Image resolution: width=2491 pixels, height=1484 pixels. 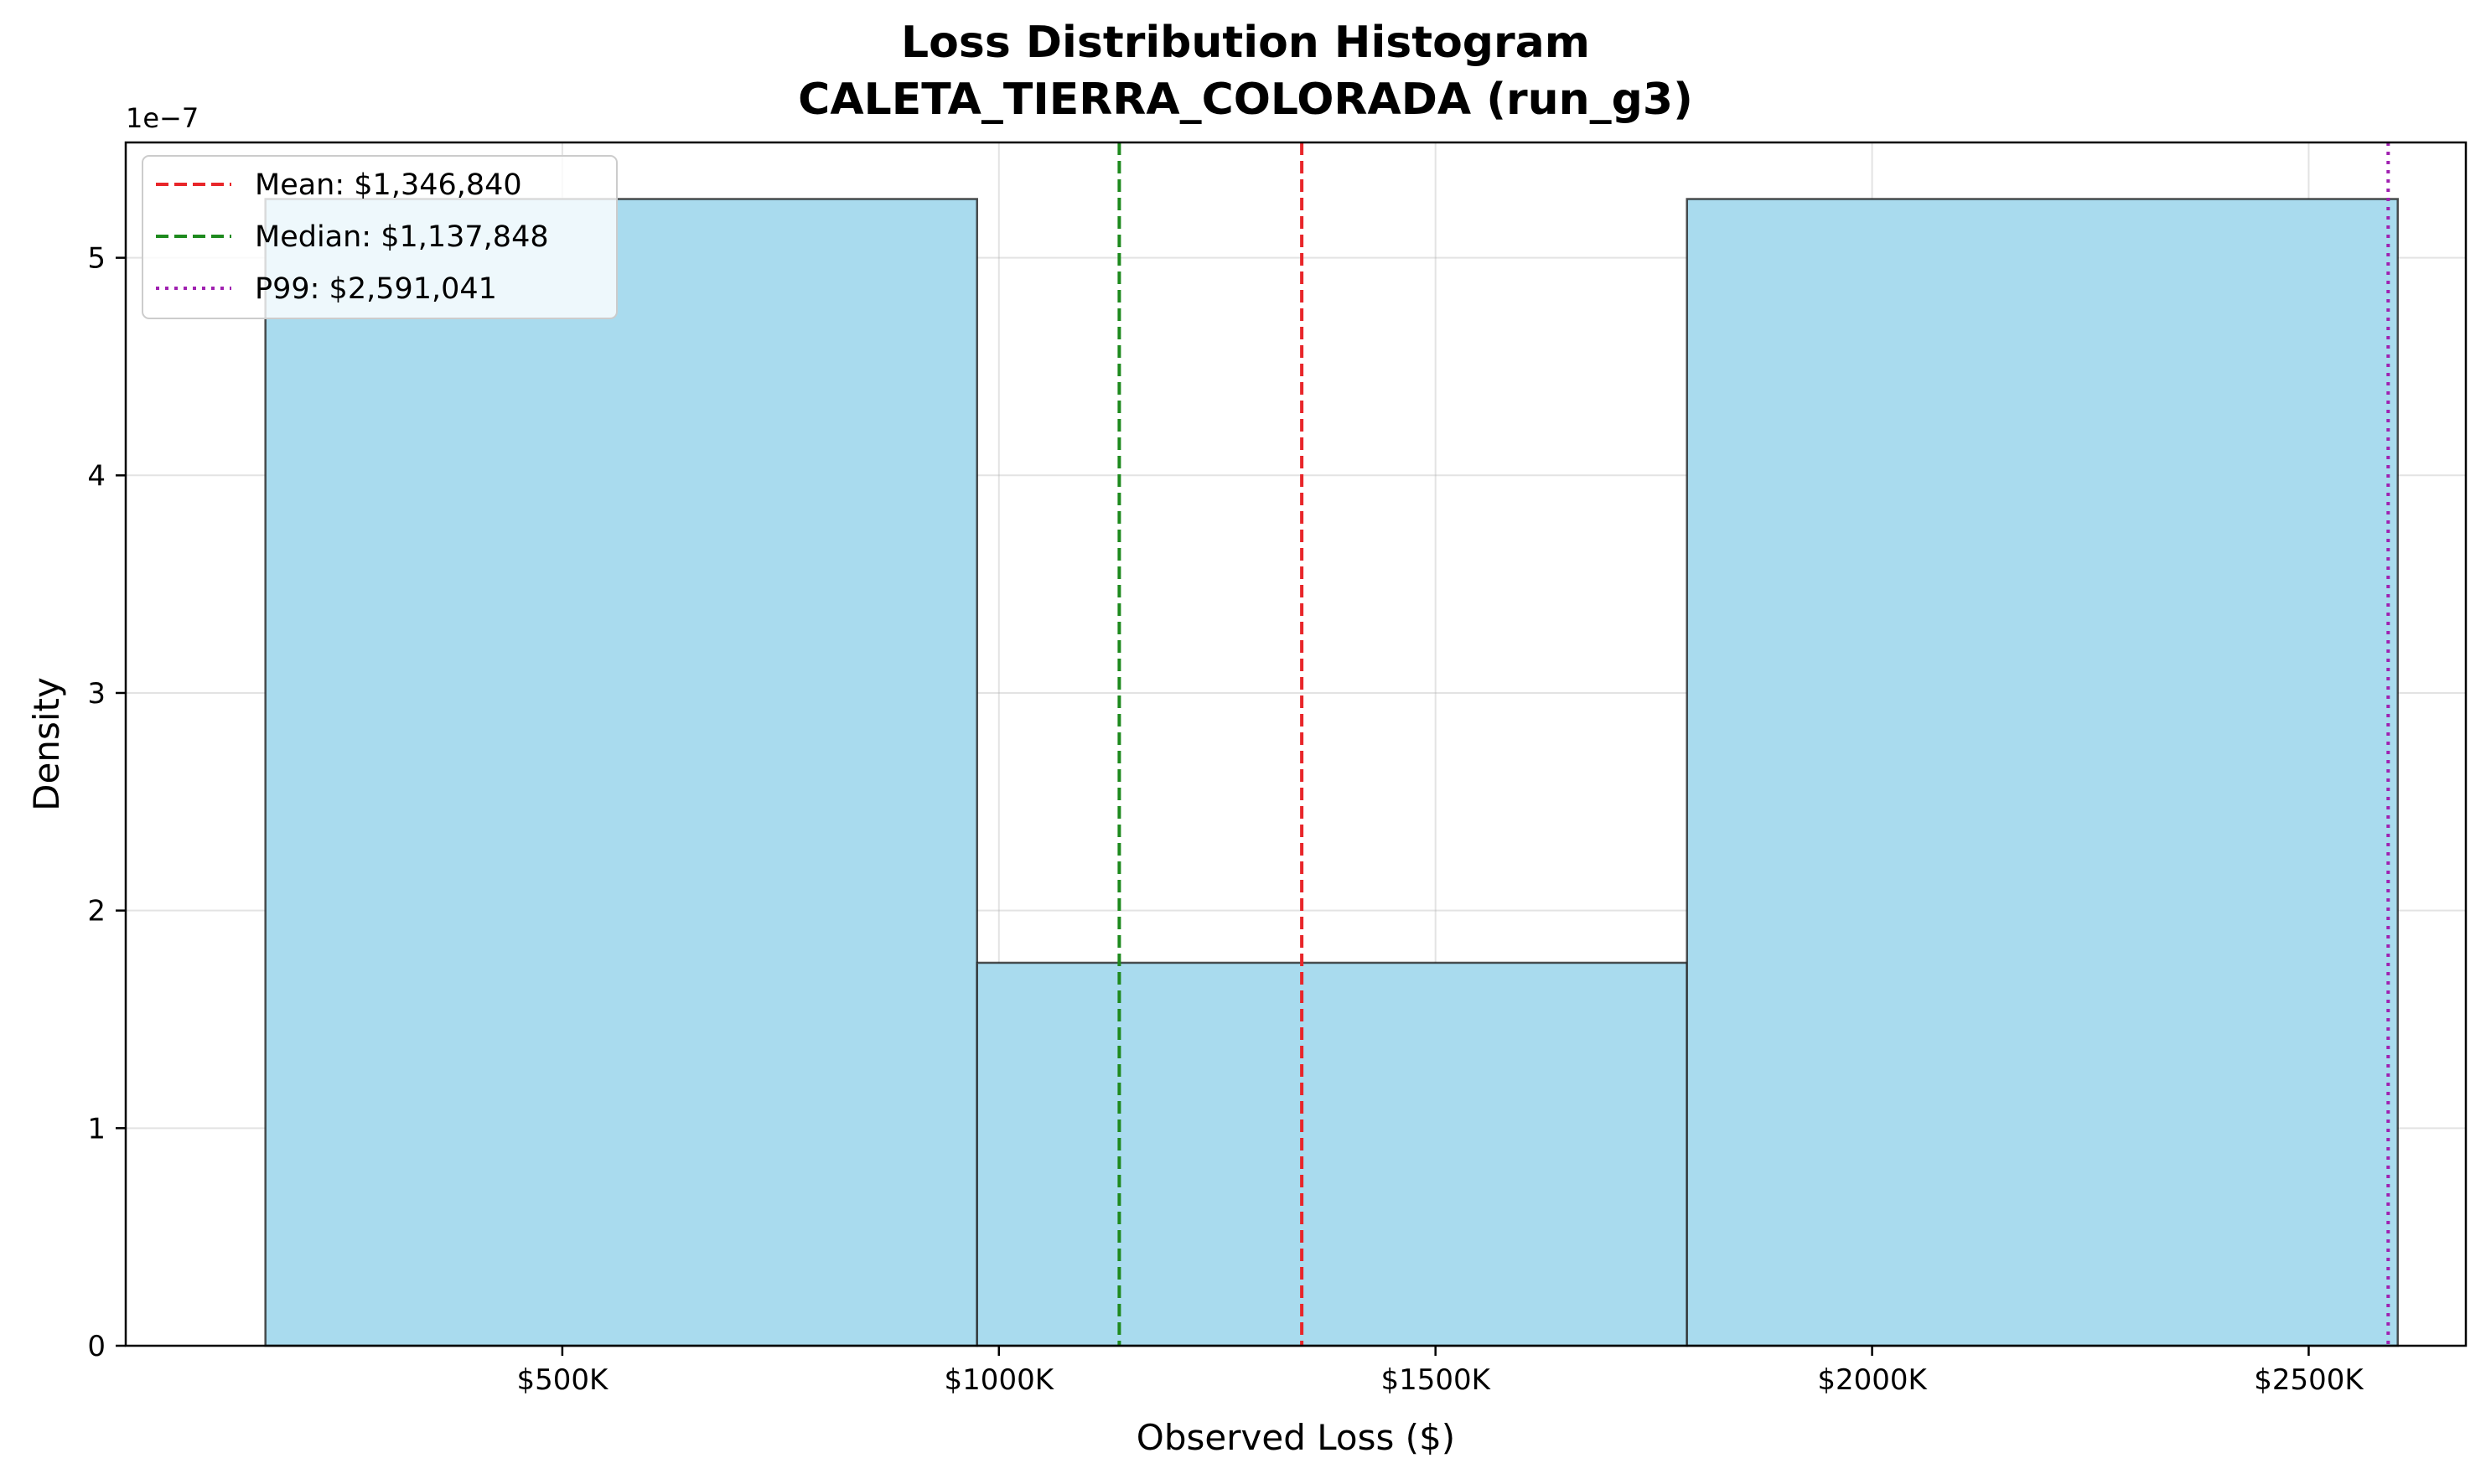 I want to click on x-axis-label: Observed Loss ($), so click(x=1296, y=1437).